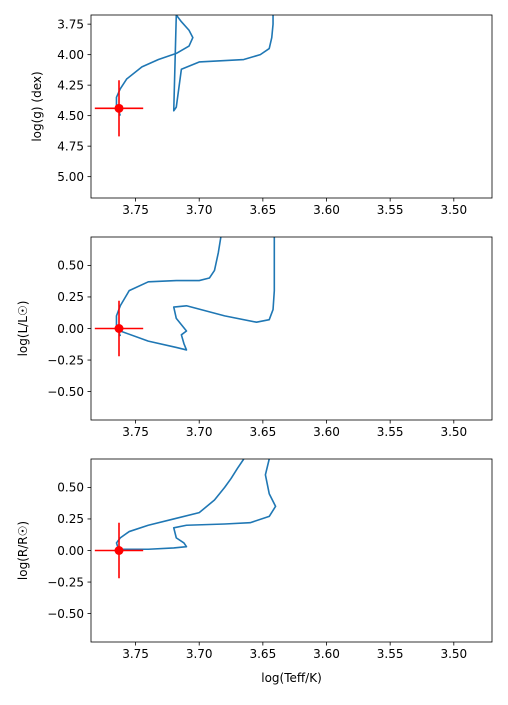 The width and height of the screenshot is (508, 705). I want to click on y-tick-label: 3.75, so click(70, 24).